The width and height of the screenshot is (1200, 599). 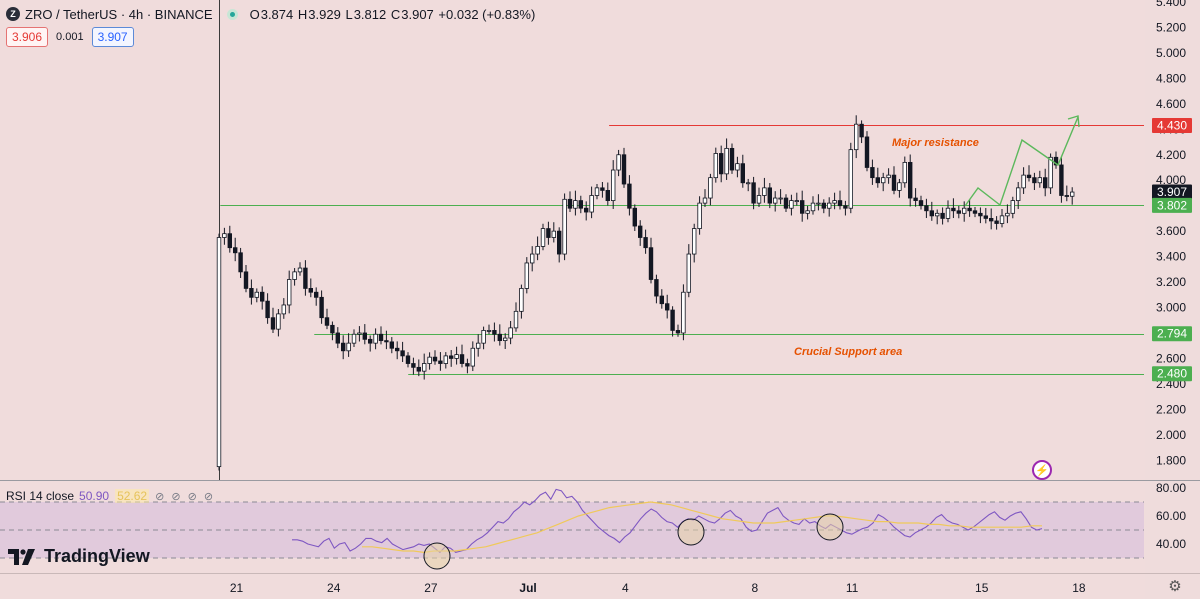 I want to click on rsi-line, so click(x=667, y=521).